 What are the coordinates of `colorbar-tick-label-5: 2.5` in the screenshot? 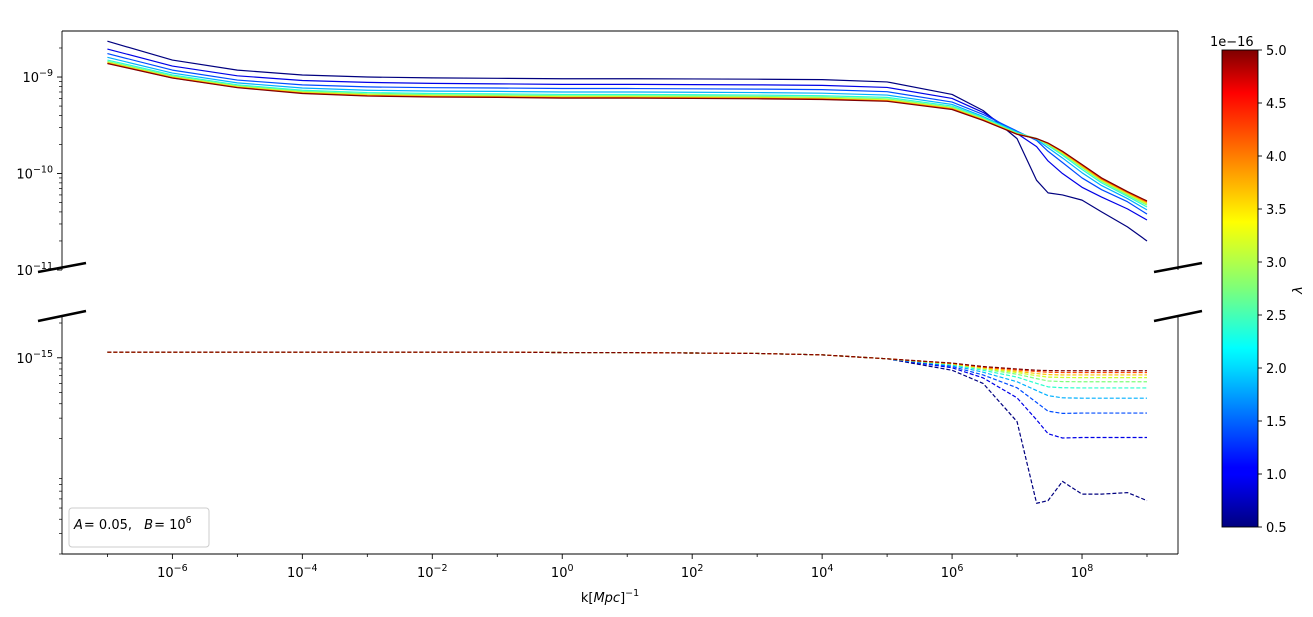 It's located at (1276, 316).